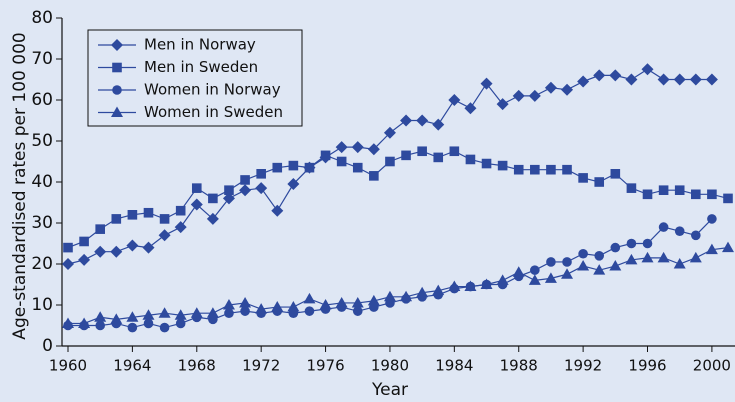 The width and height of the screenshot is (735, 402). I want to click on y-tick-label: 40, so click(42, 182).